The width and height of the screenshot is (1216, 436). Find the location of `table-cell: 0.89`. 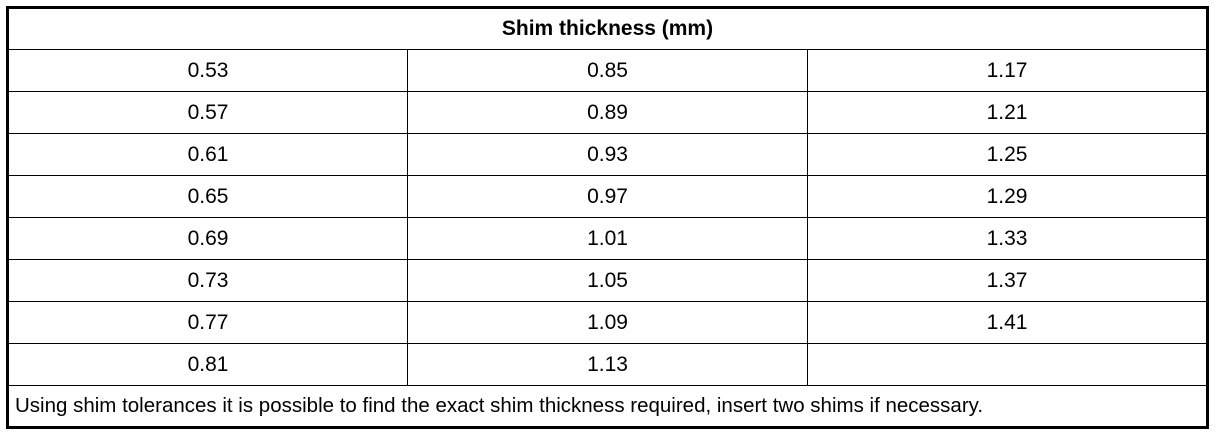

table-cell: 0.89 is located at coordinates (607, 112).